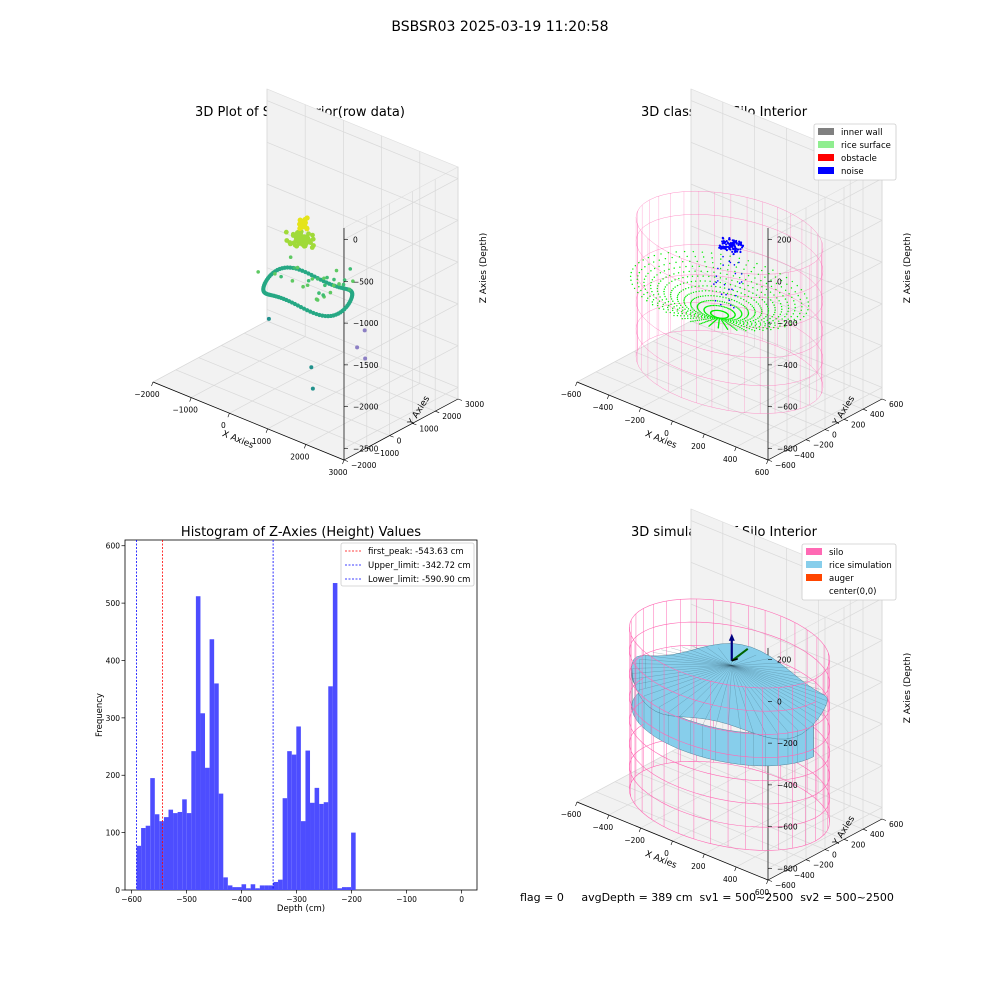 The width and height of the screenshot is (1000, 1000). What do you see at coordinates (859, 159) in the screenshot?
I see `legend-entry-obstacle: obstacle` at bounding box center [859, 159].